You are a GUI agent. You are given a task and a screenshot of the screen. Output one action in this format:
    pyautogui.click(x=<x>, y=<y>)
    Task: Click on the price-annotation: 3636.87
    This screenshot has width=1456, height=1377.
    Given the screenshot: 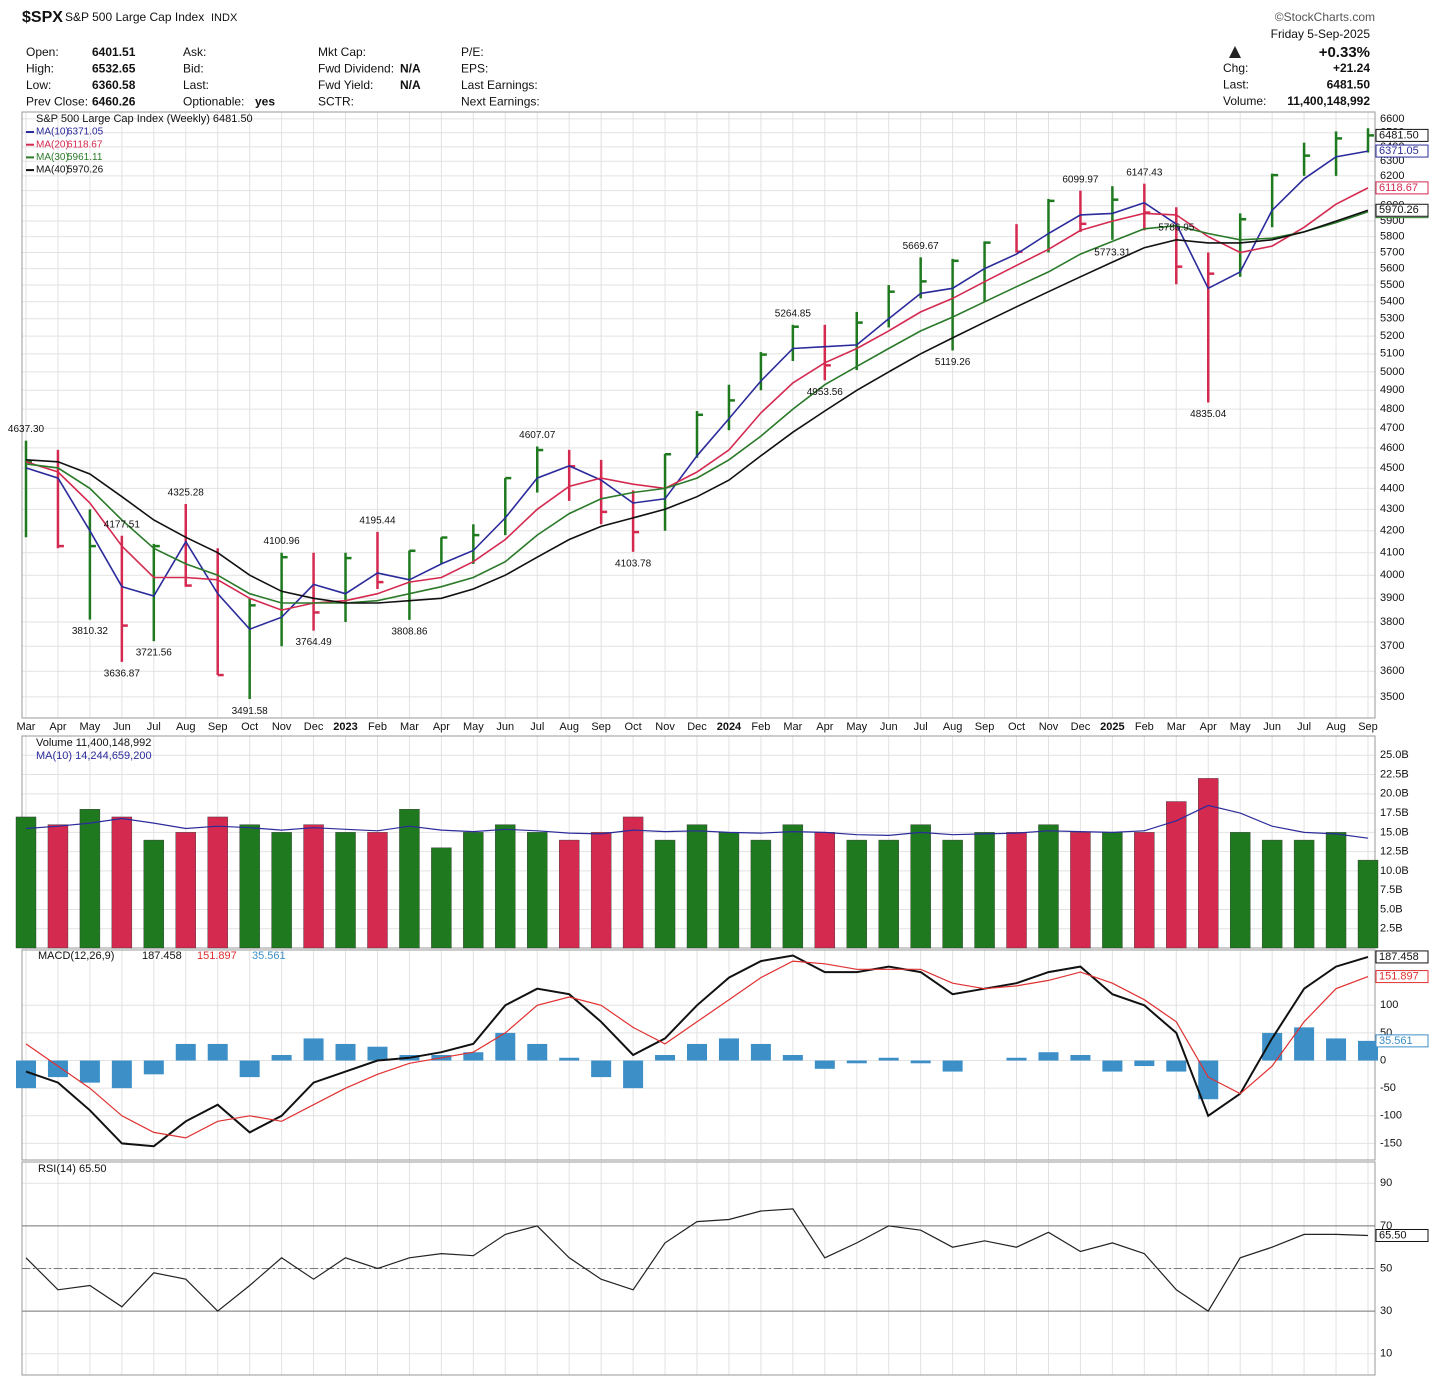 What is the action you would take?
    pyautogui.click(x=122, y=674)
    